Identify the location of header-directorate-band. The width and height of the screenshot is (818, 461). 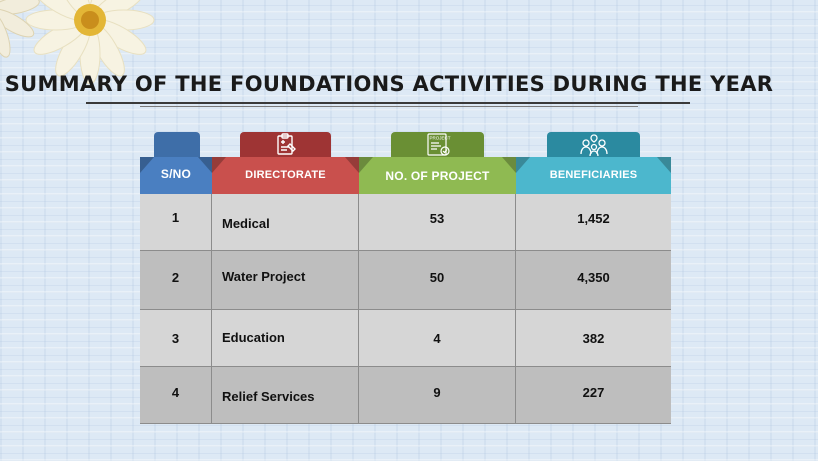
(285, 175).